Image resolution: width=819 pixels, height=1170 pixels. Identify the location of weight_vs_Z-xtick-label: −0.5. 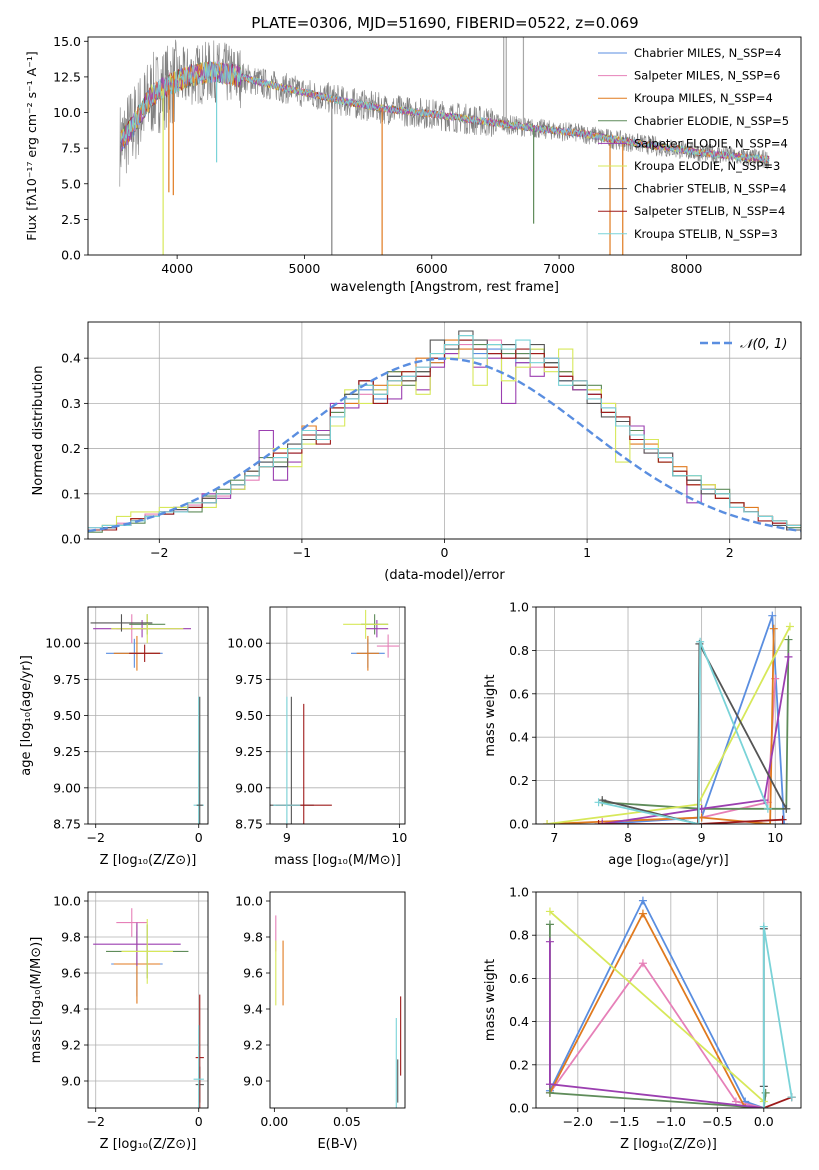
(717, 1121).